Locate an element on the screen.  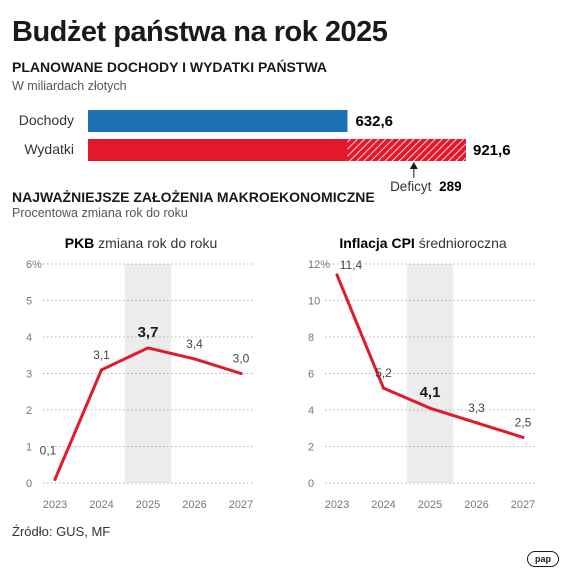
deficit-callout: Deficyt 289 is located at coordinates (426, 186).